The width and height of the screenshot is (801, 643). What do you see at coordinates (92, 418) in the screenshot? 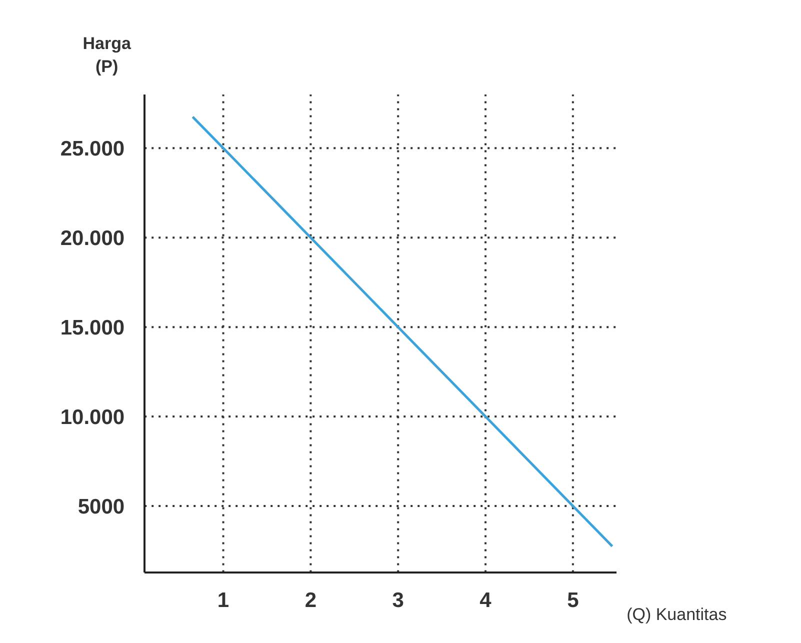
I see `y-tick-label: 10.000` at bounding box center [92, 418].